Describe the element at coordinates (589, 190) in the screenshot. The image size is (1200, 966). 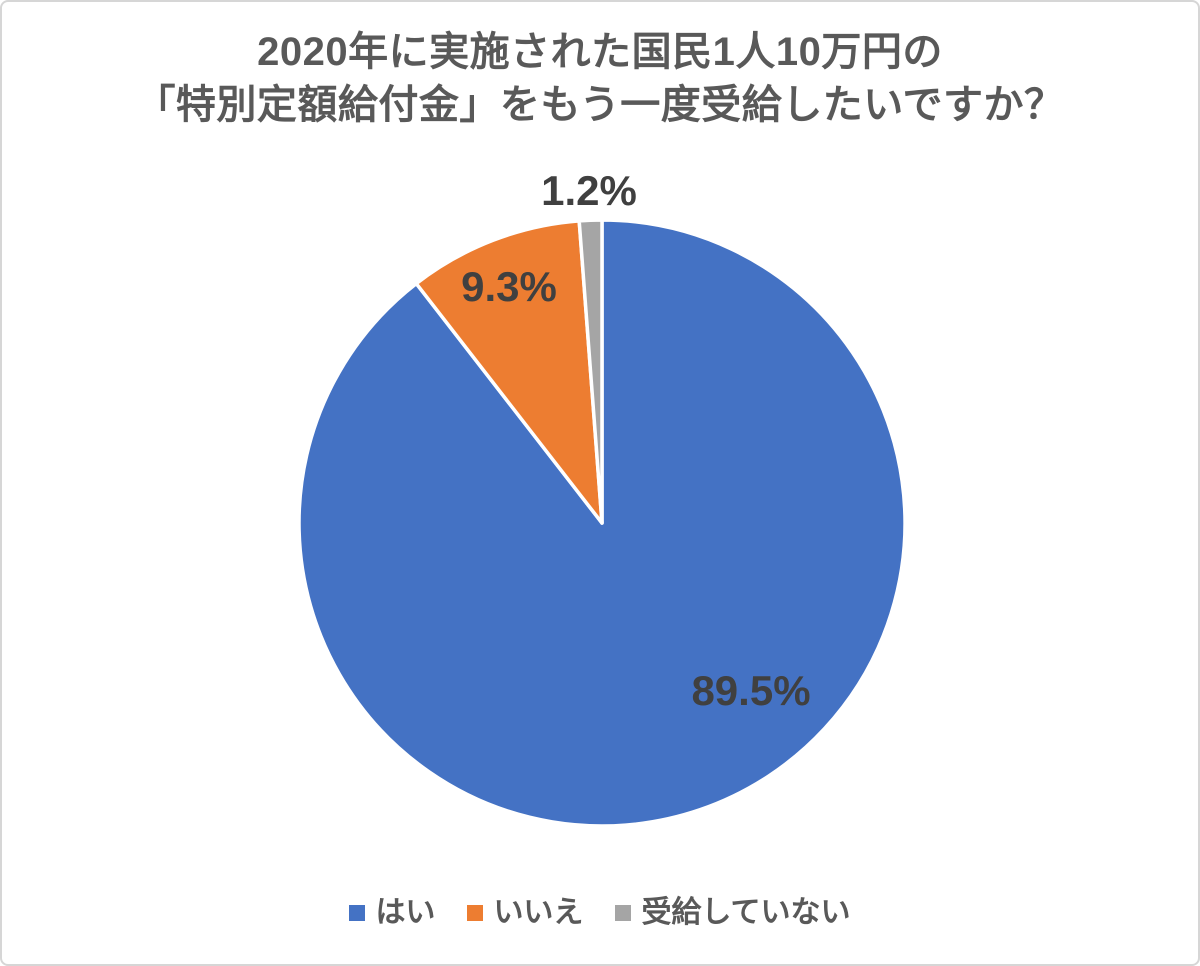
I see `data-label-not-received: 1.2%` at that location.